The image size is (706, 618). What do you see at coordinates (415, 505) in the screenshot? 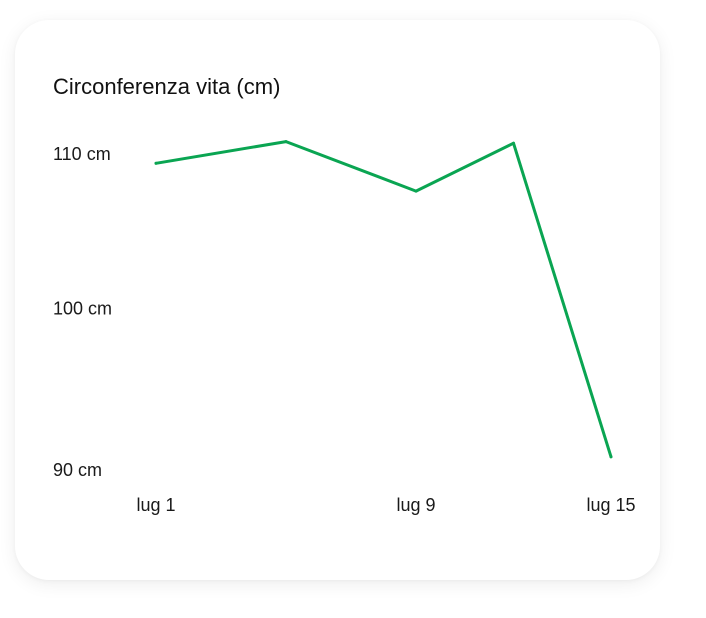
I see `x-tick-label: lug 9` at bounding box center [415, 505].